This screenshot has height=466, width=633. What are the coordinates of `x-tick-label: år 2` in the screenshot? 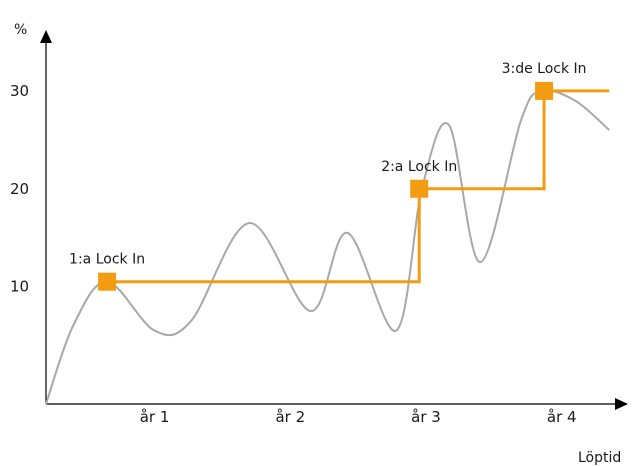 It's located at (290, 417).